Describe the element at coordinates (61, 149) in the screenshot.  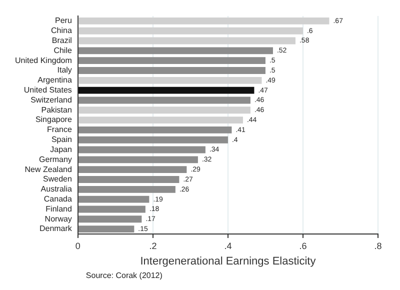
I see `y-tick-label: Japan` at that location.